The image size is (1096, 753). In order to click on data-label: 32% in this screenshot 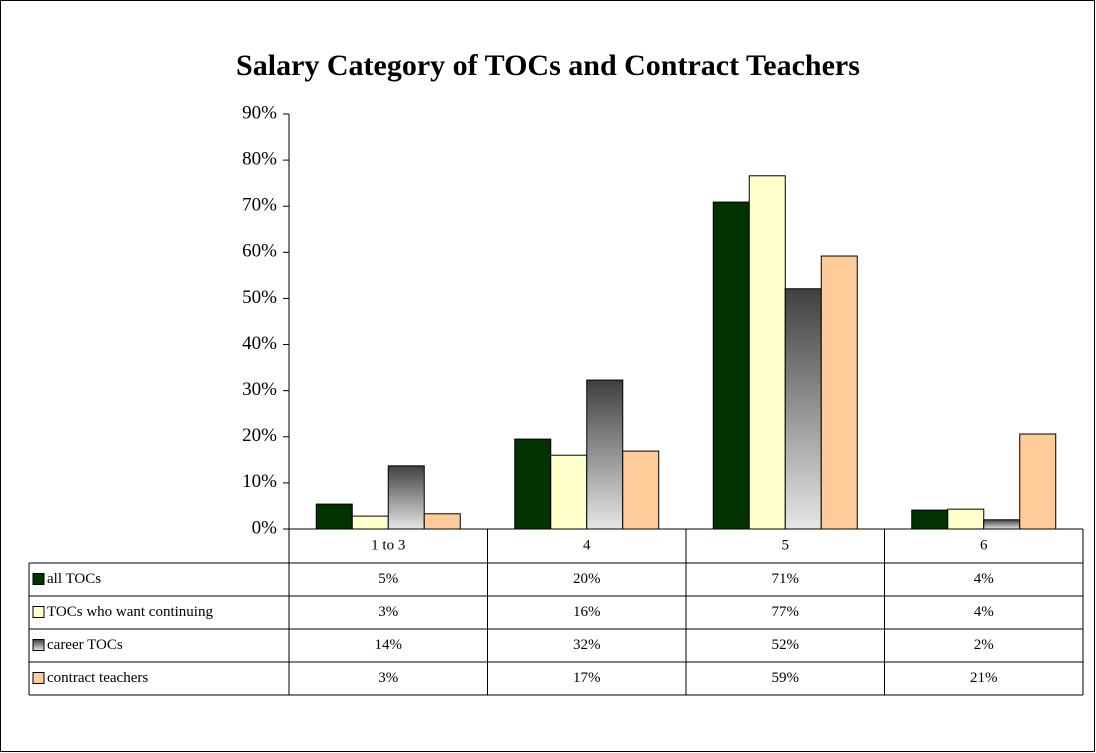, I will do `click(587, 645)`.